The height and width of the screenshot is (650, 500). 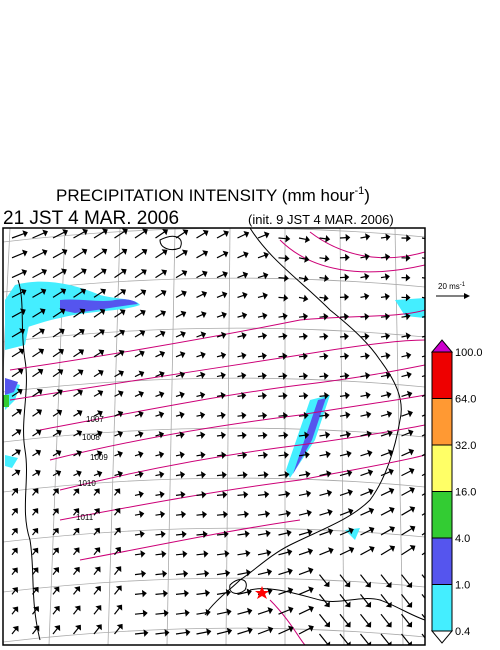 I want to click on color-legend: 100.0 64.0 32.0 16.0 4.0 1.0 0.4, so click(x=456, y=491).